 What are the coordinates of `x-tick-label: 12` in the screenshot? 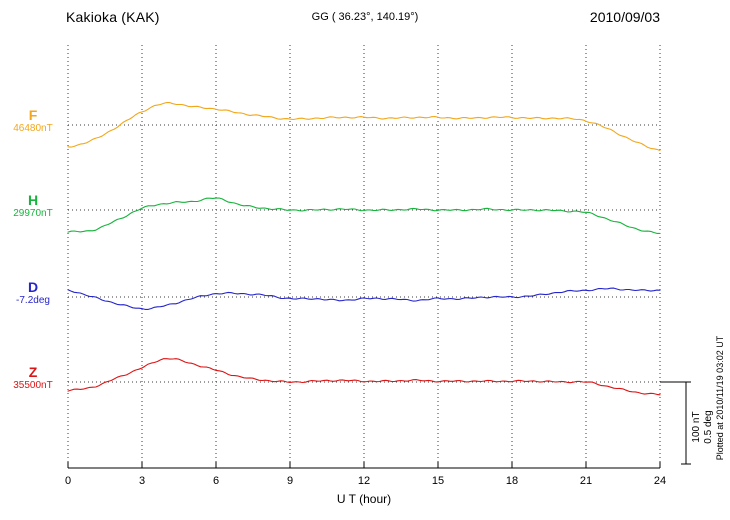 It's located at (364, 481).